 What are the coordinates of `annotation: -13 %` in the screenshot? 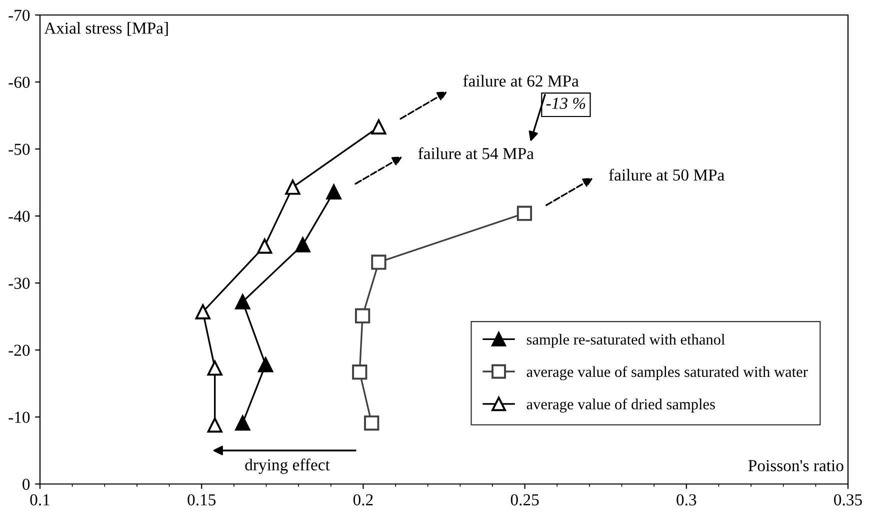 It's located at (566, 104).